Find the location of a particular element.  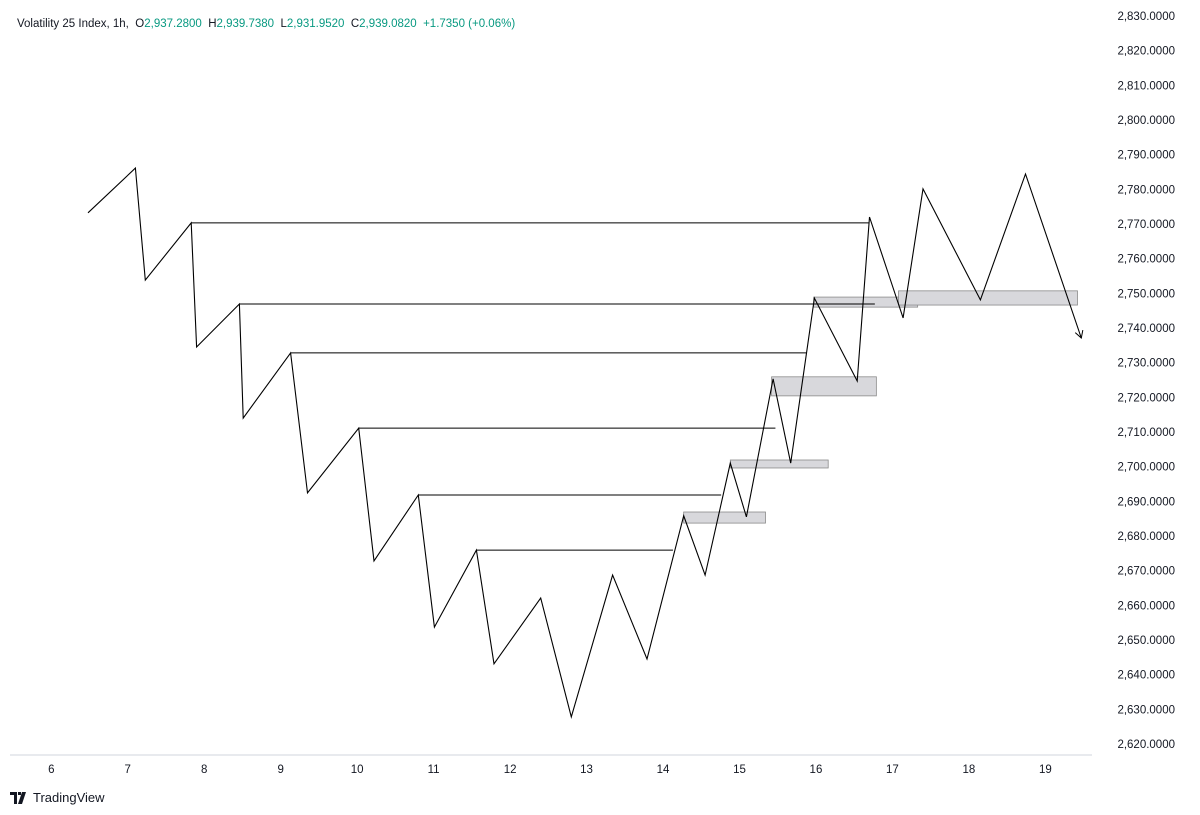

y-tick-label: 2,760.0000 is located at coordinates (1146, 260).